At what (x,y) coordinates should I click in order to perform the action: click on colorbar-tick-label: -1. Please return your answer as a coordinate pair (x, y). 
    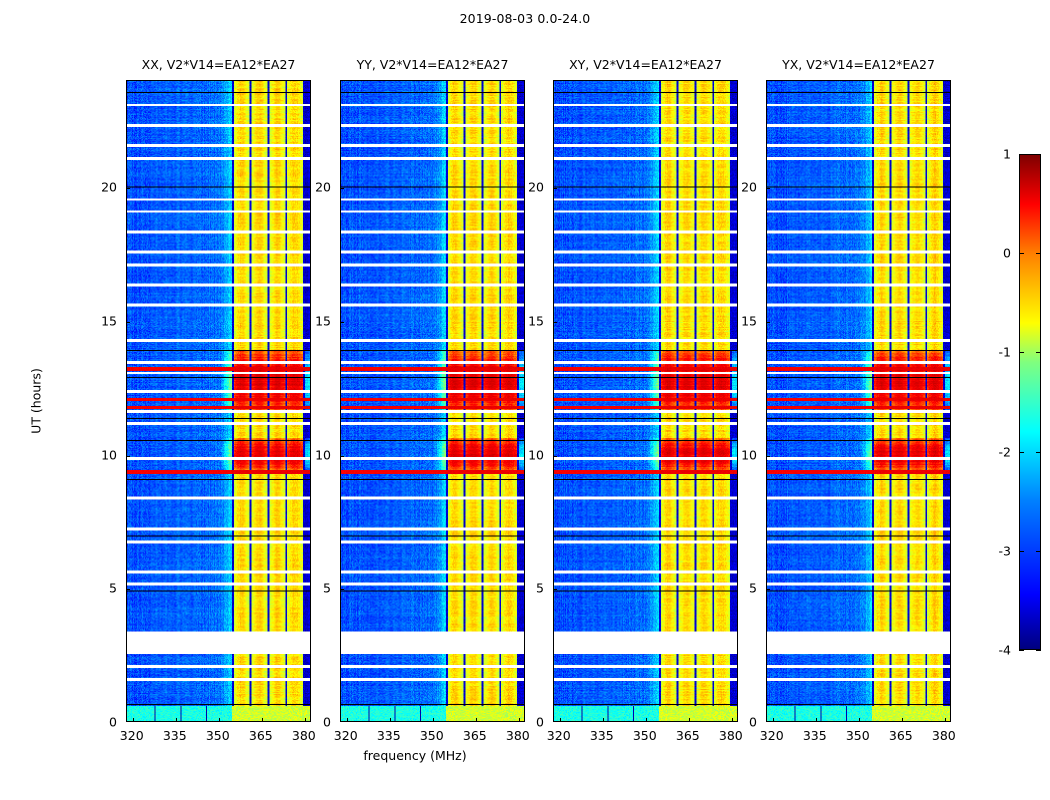
    Looking at the image, I should click on (1004, 352).